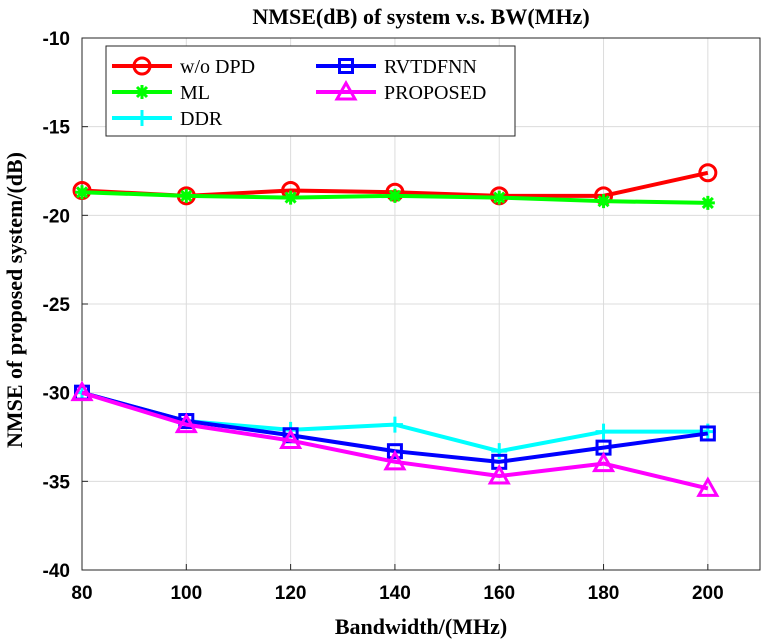 This screenshot has width=763, height=641. I want to click on legend-label-proposed: PROPOSED, so click(435, 93).